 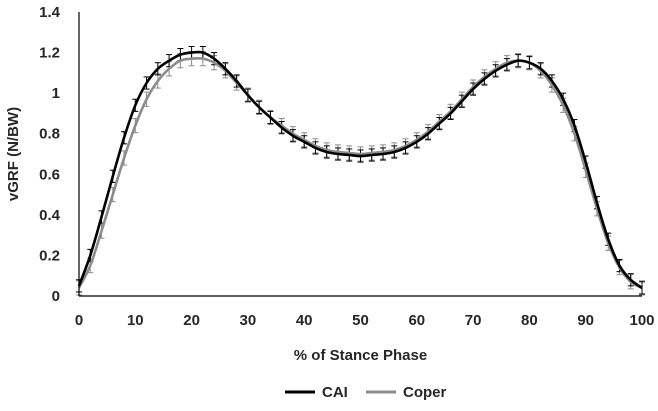 What do you see at coordinates (248, 320) in the screenshot?
I see `x-tick-label: 30` at bounding box center [248, 320].